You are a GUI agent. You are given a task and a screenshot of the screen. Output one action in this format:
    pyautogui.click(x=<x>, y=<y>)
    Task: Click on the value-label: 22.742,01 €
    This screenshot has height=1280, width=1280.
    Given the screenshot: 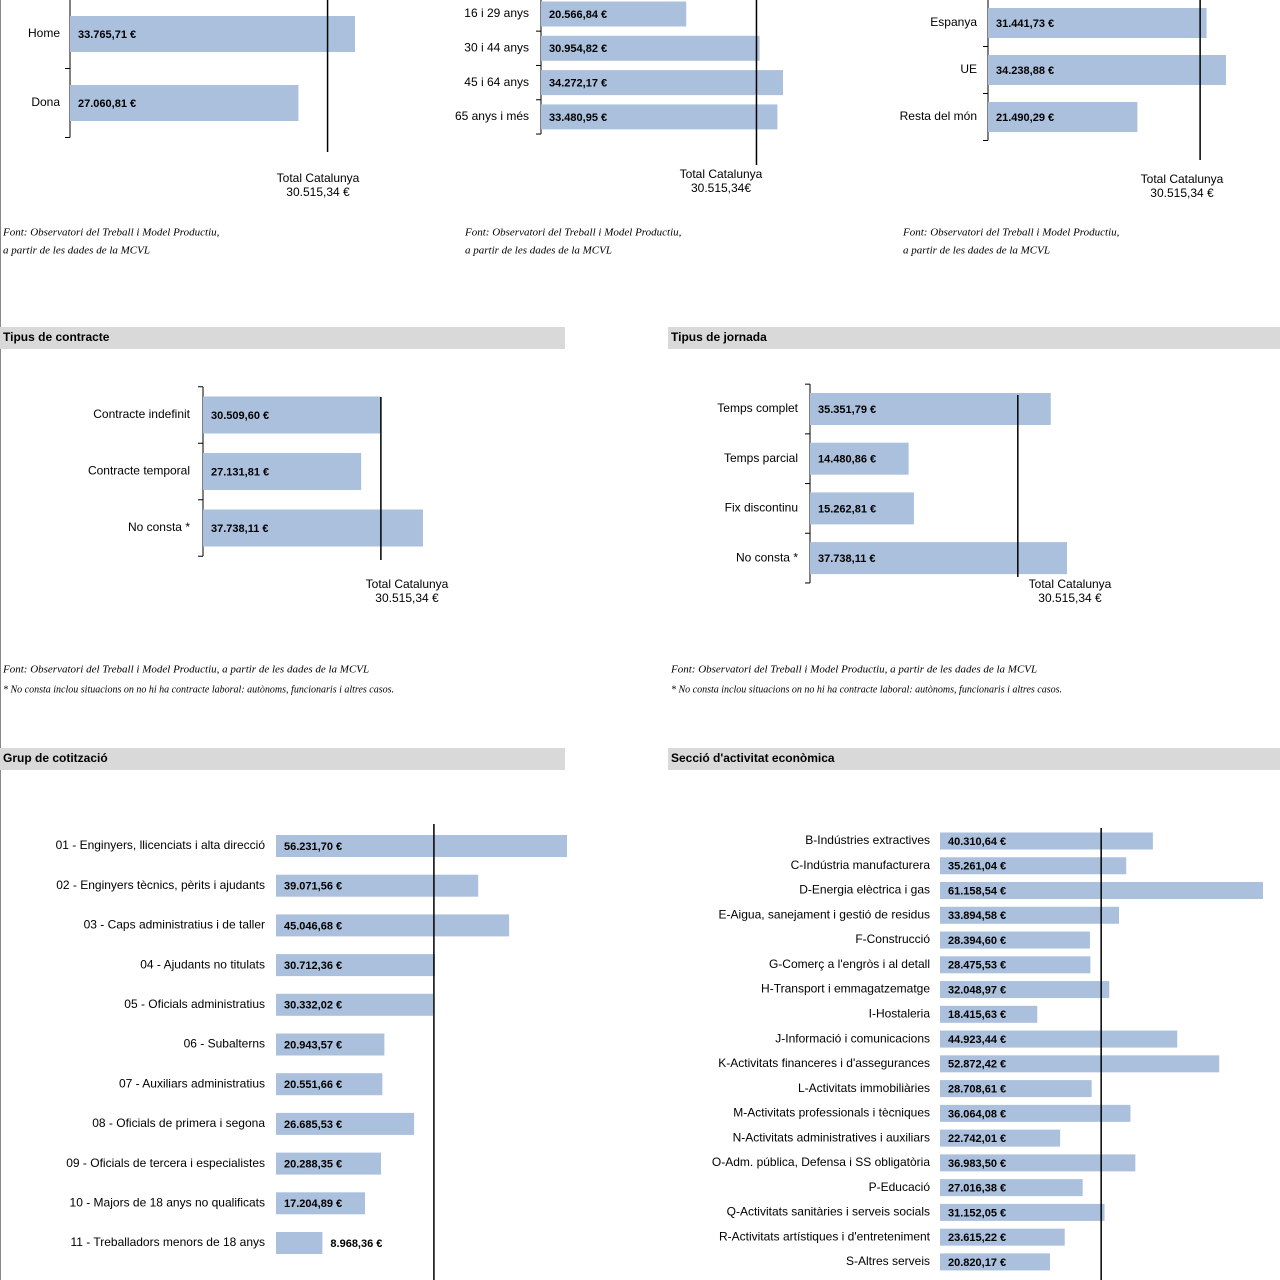 What is the action you would take?
    pyautogui.click(x=977, y=1139)
    